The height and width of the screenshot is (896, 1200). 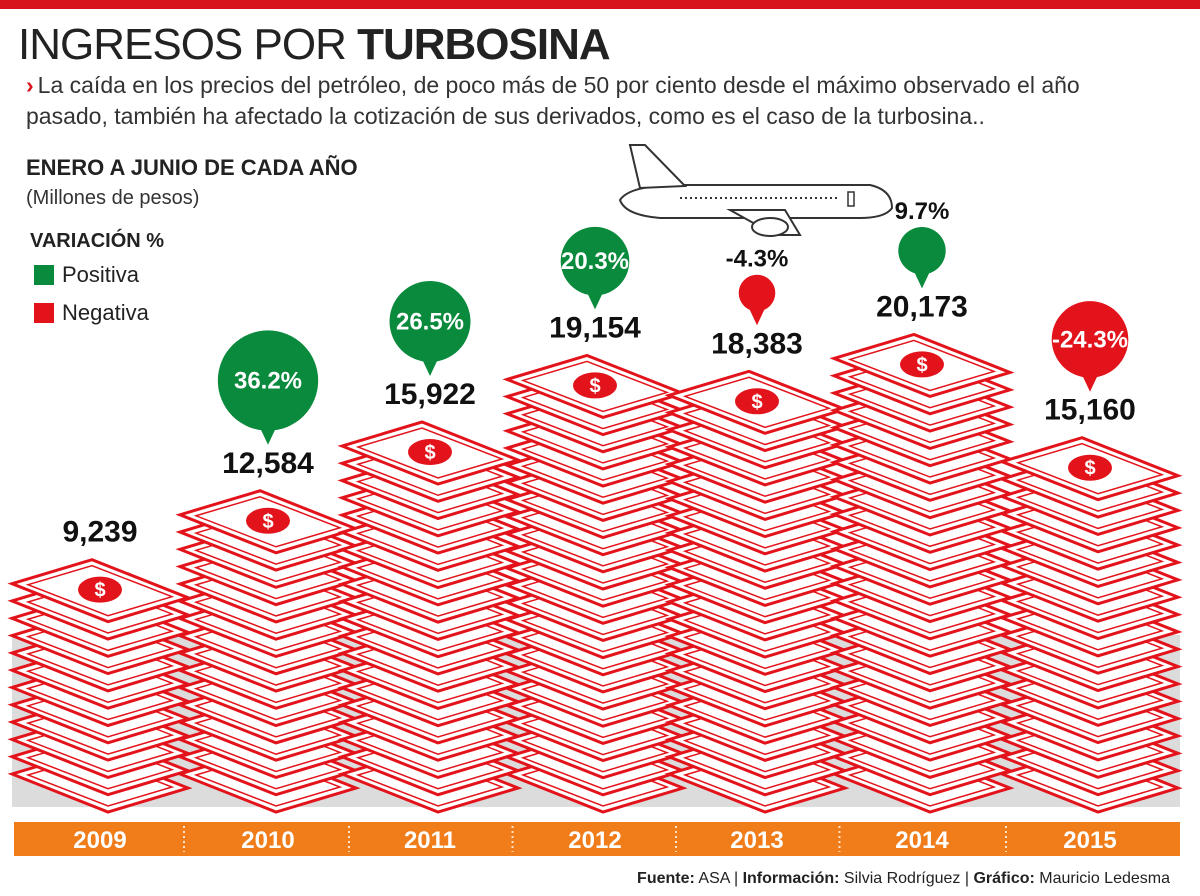 What do you see at coordinates (430, 547) in the screenshot?
I see `bar-stack-2011: $15,922 26.5%` at bounding box center [430, 547].